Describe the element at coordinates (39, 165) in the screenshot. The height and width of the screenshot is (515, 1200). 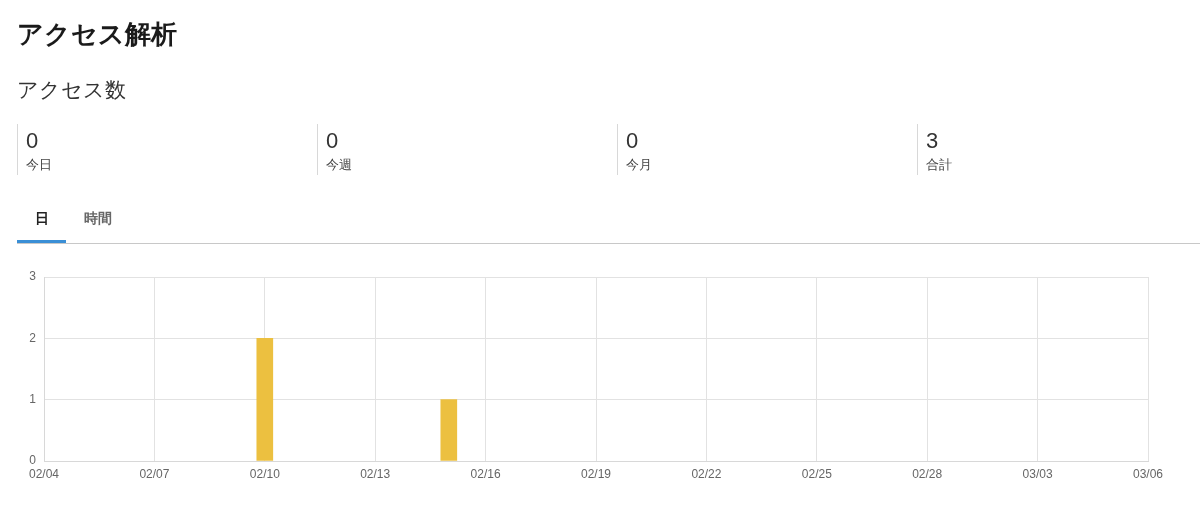
I see `category-label: 今日` at that location.